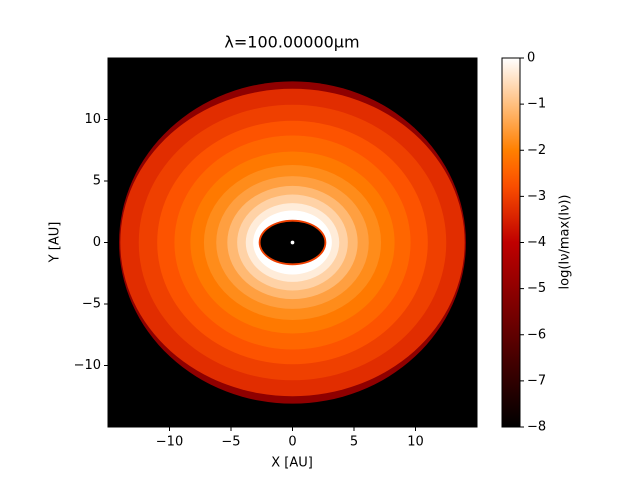  Describe the element at coordinates (536, 196) in the screenshot. I see `colorbar-tick-label: −3` at that location.